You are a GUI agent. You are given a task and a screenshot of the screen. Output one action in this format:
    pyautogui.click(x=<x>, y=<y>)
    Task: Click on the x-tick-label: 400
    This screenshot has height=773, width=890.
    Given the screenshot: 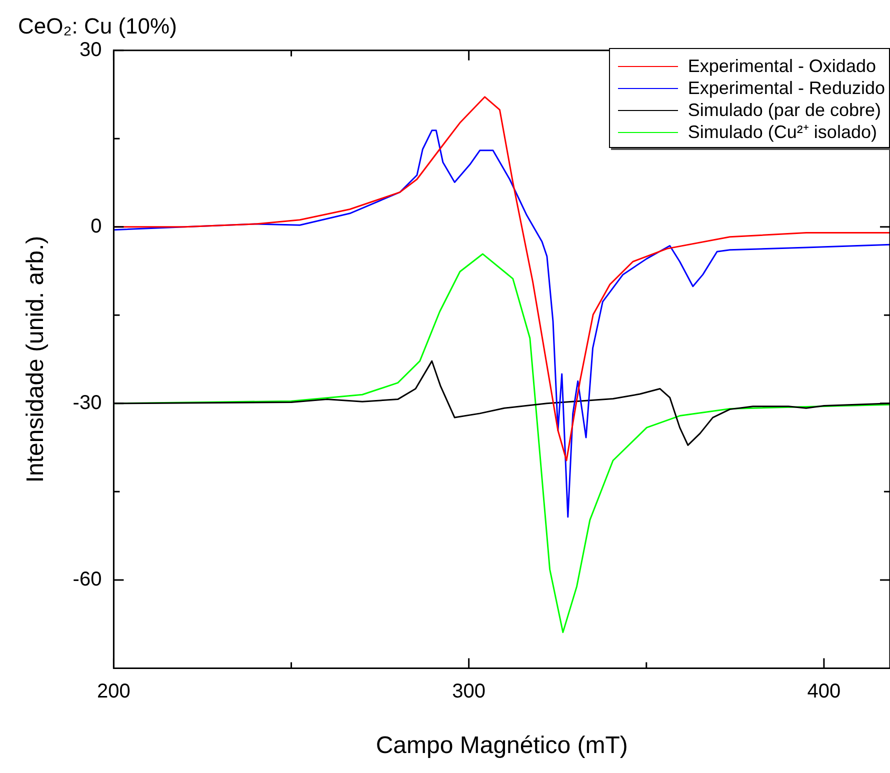 What is the action you would take?
    pyautogui.click(x=824, y=691)
    